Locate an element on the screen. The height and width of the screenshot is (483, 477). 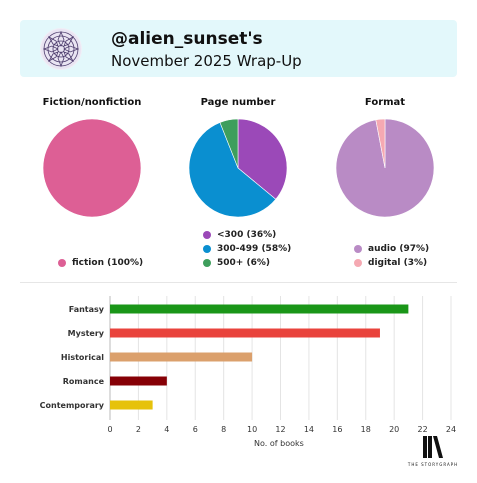
legend-label: 500+ (6%) is located at coordinates (243, 263).